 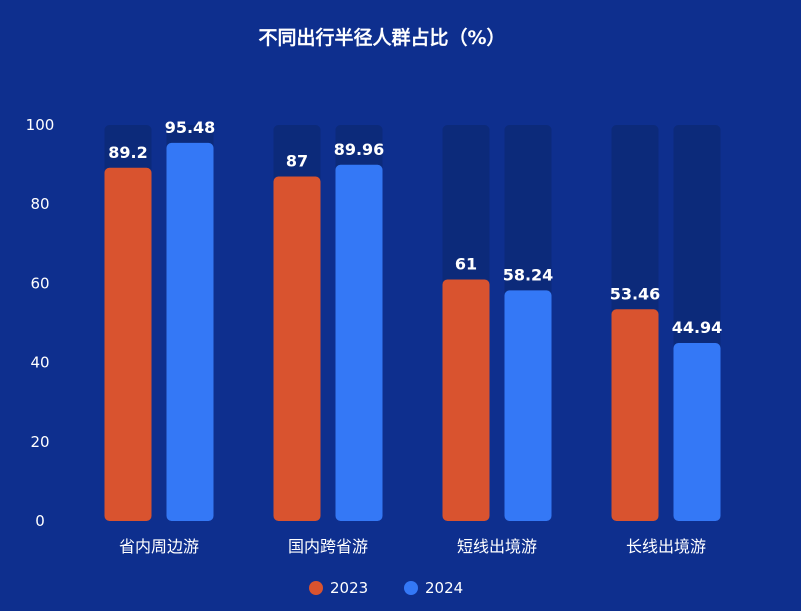 I want to click on y-tick-label: 40, so click(x=39, y=363).